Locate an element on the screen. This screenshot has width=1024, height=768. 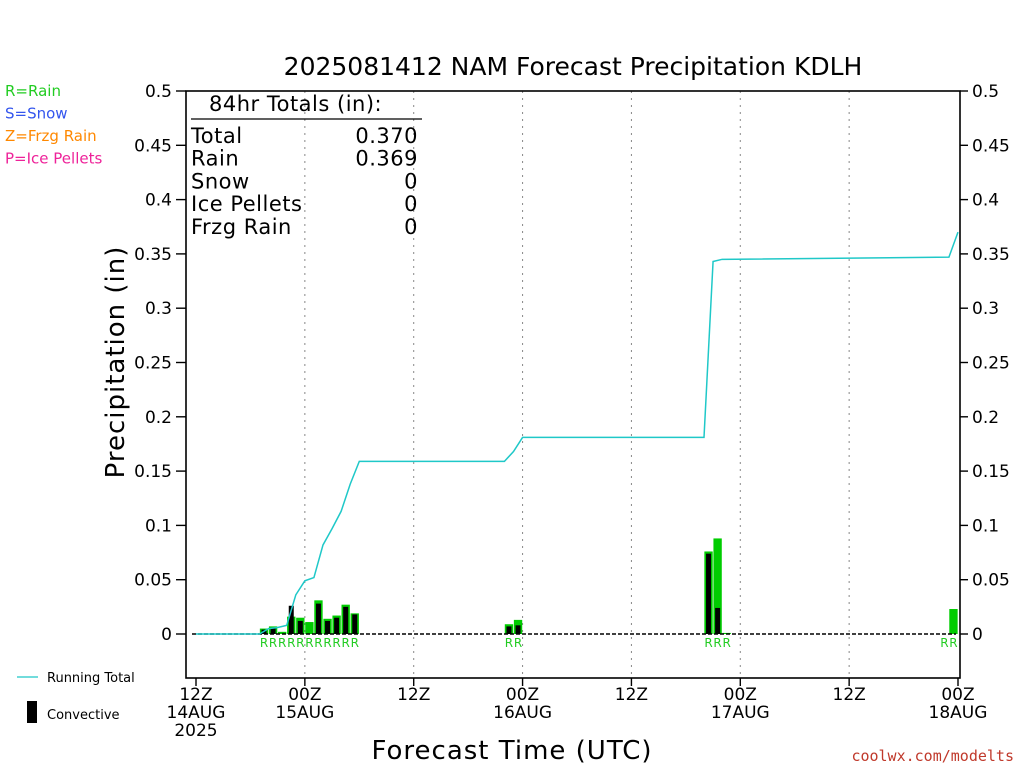
credit-text: coolwx.com/modelts is located at coordinates (932, 756).